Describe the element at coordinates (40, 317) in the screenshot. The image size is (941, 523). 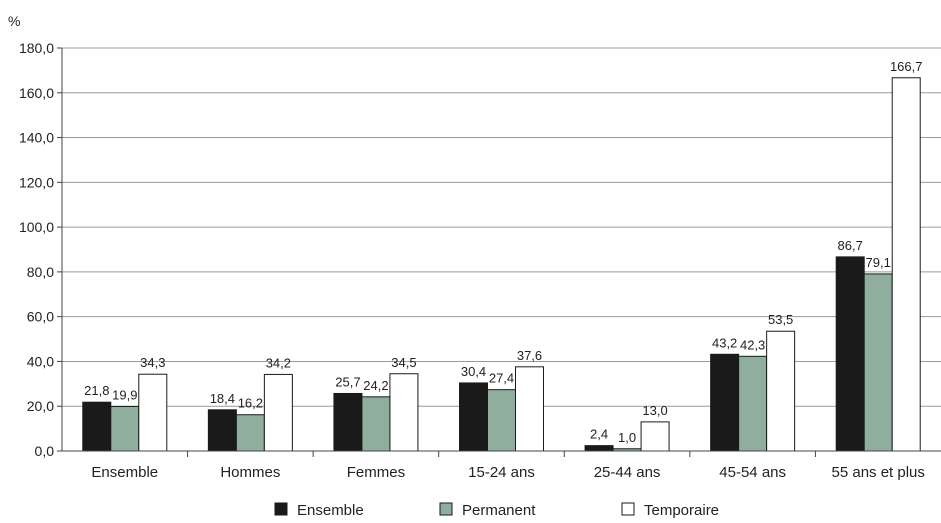
I see `y-tick-label: 60,0` at that location.